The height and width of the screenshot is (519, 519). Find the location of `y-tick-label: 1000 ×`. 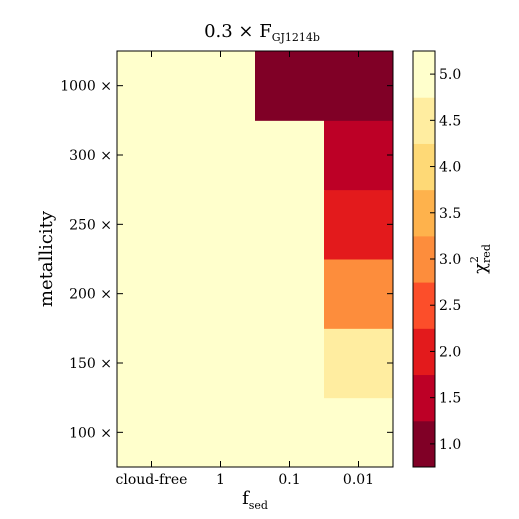

y-tick-label: 1000 × is located at coordinates (86, 87).